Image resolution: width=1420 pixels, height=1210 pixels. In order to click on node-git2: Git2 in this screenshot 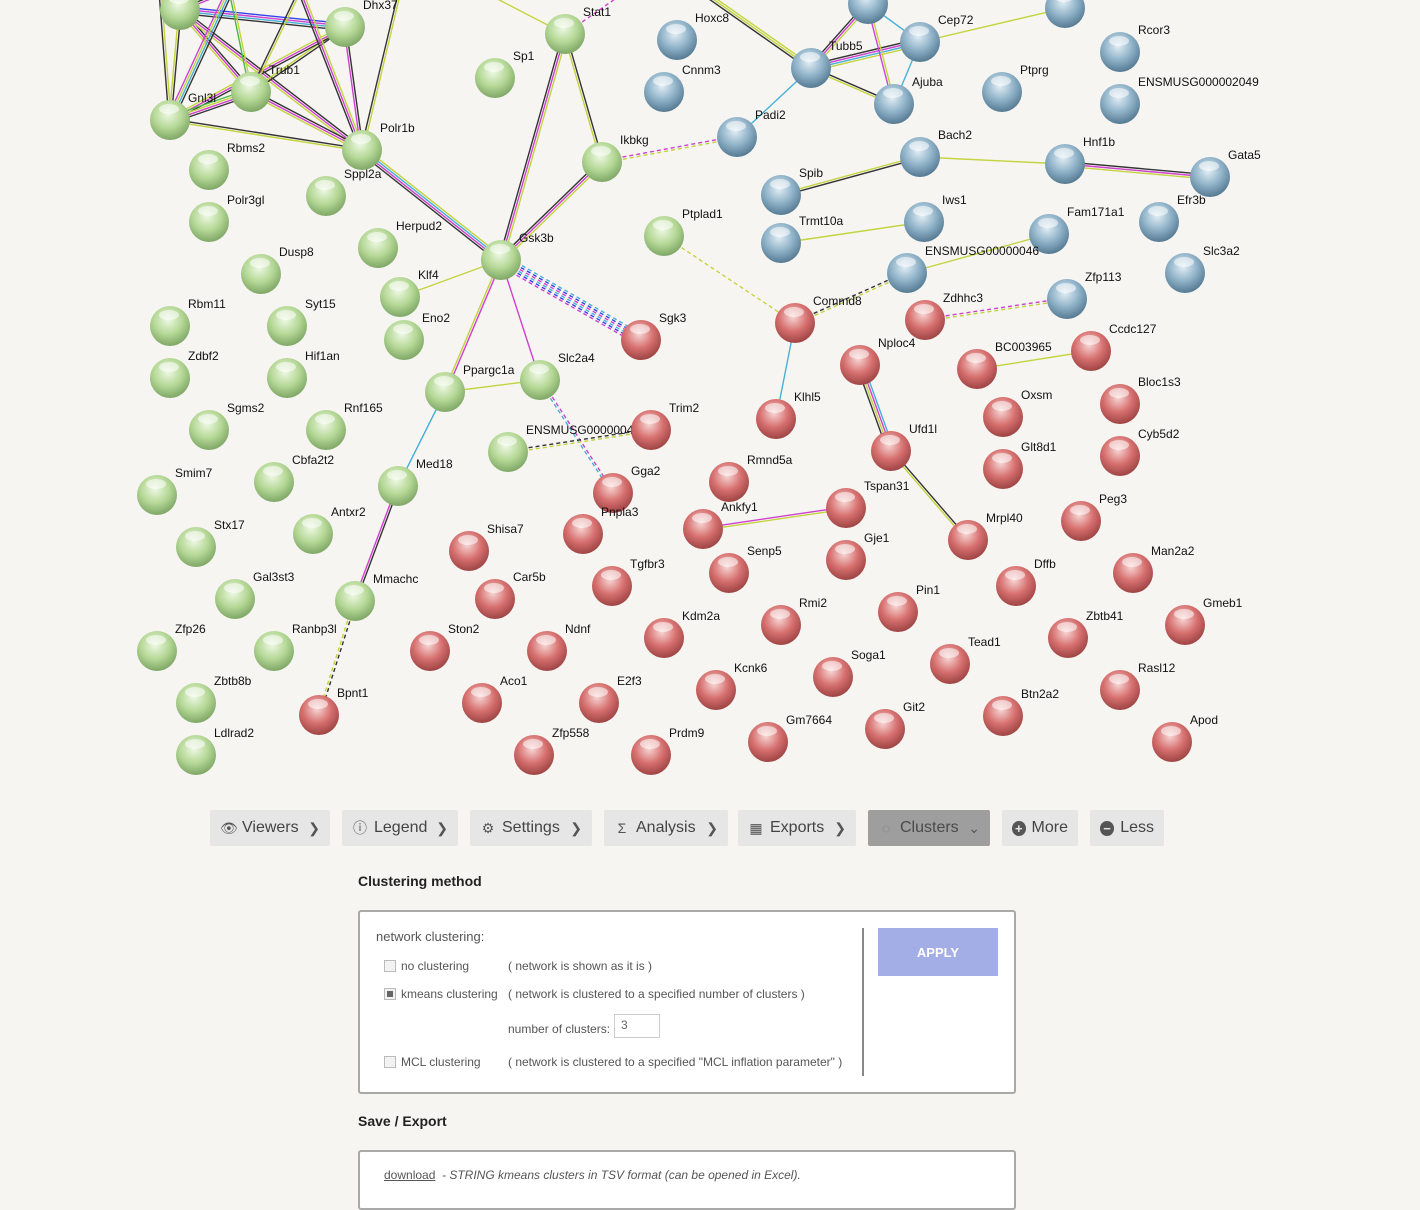, I will do `click(895, 724)`.